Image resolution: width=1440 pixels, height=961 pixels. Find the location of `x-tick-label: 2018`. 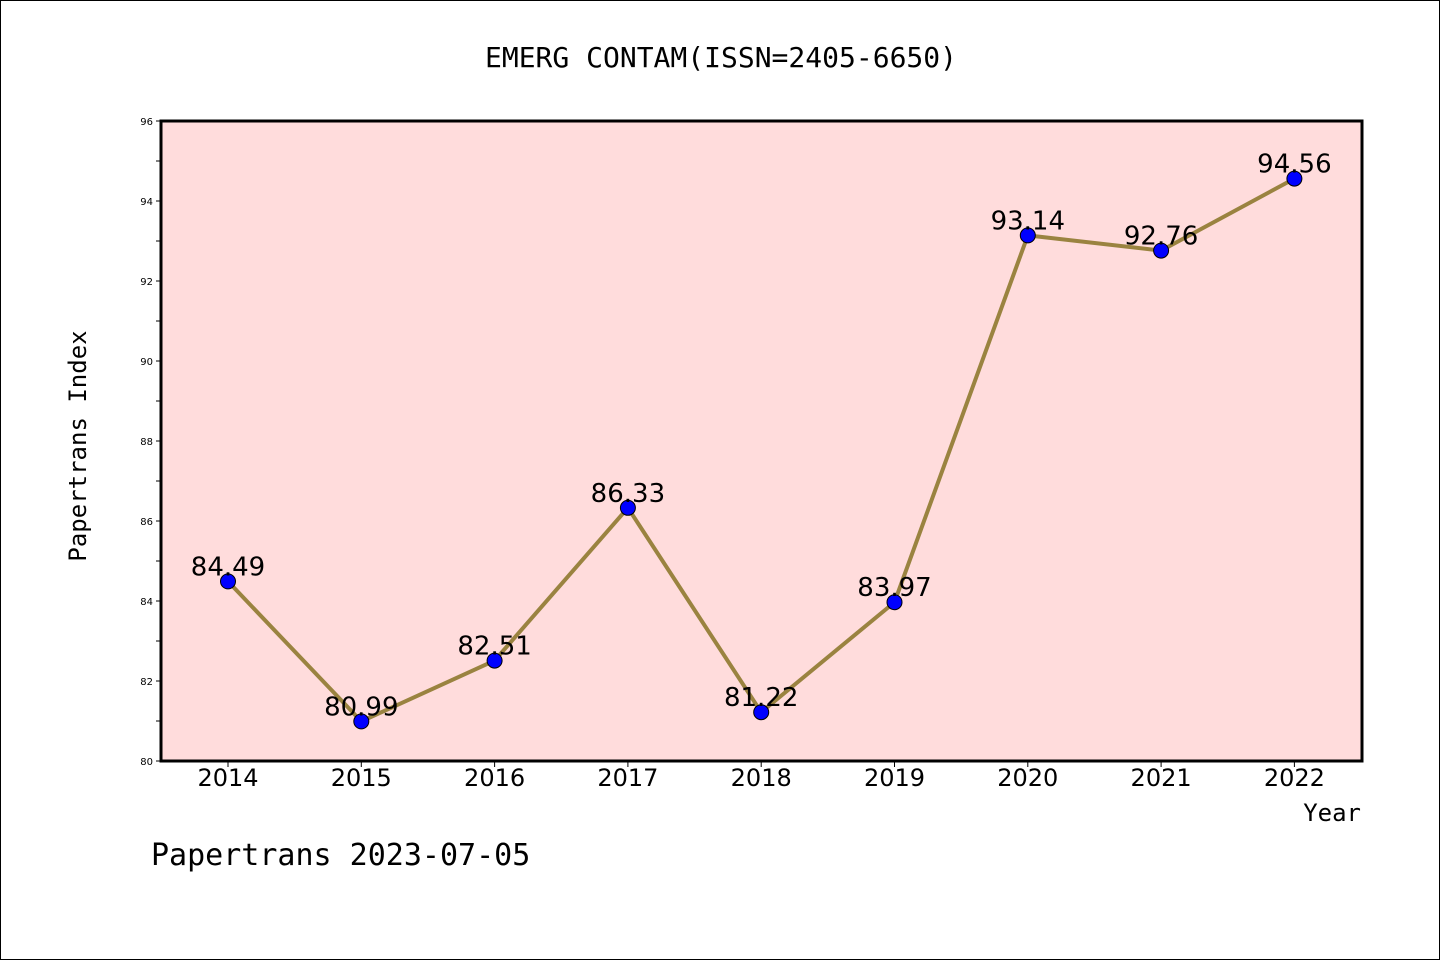

x-tick-label: 2018 is located at coordinates (761, 778).